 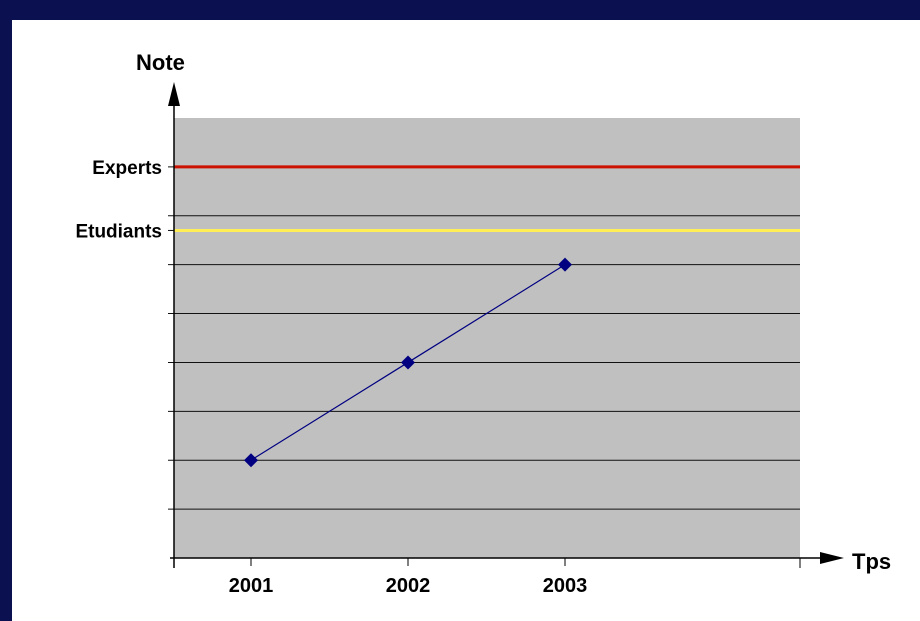 I want to click on data-point-2003, so click(x=565, y=264).